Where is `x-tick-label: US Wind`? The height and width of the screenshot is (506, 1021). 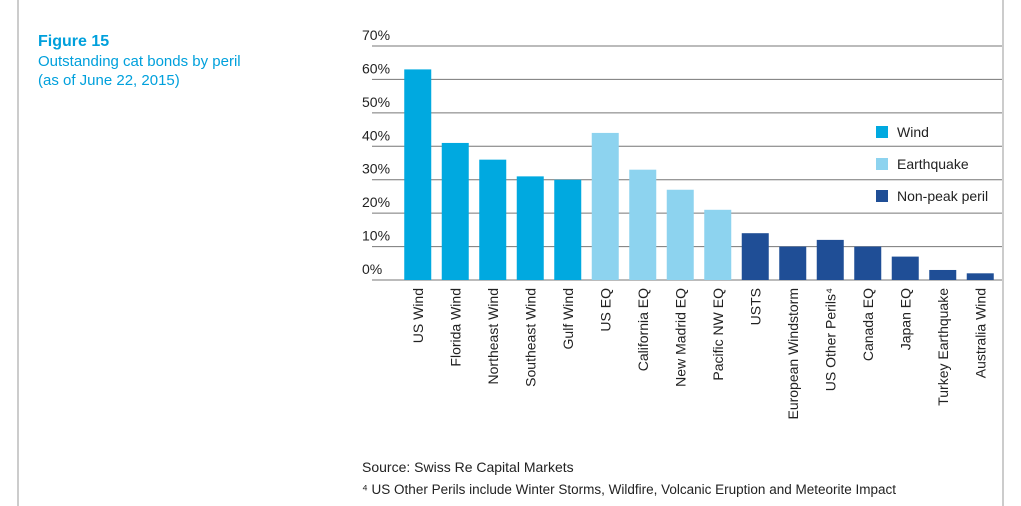
x-tick-label: US Wind is located at coordinates (418, 315).